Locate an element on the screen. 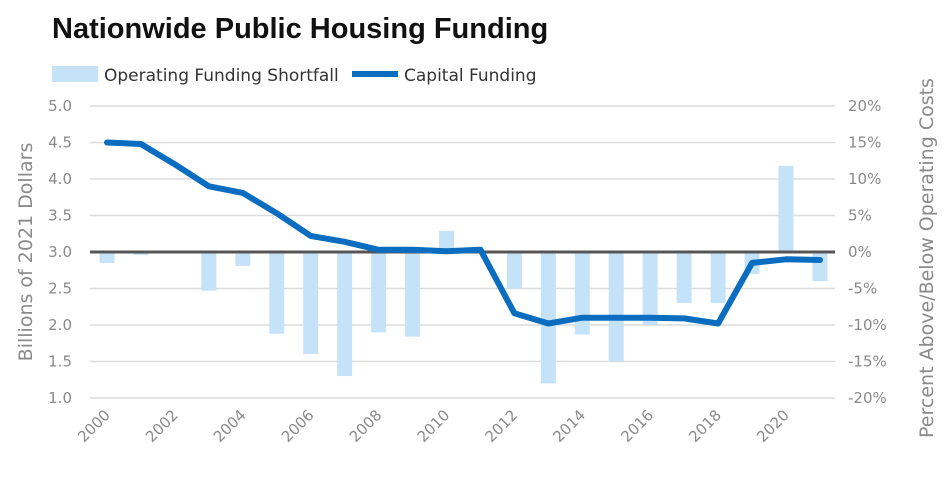  x-tick-label: 2006 is located at coordinates (298, 426).